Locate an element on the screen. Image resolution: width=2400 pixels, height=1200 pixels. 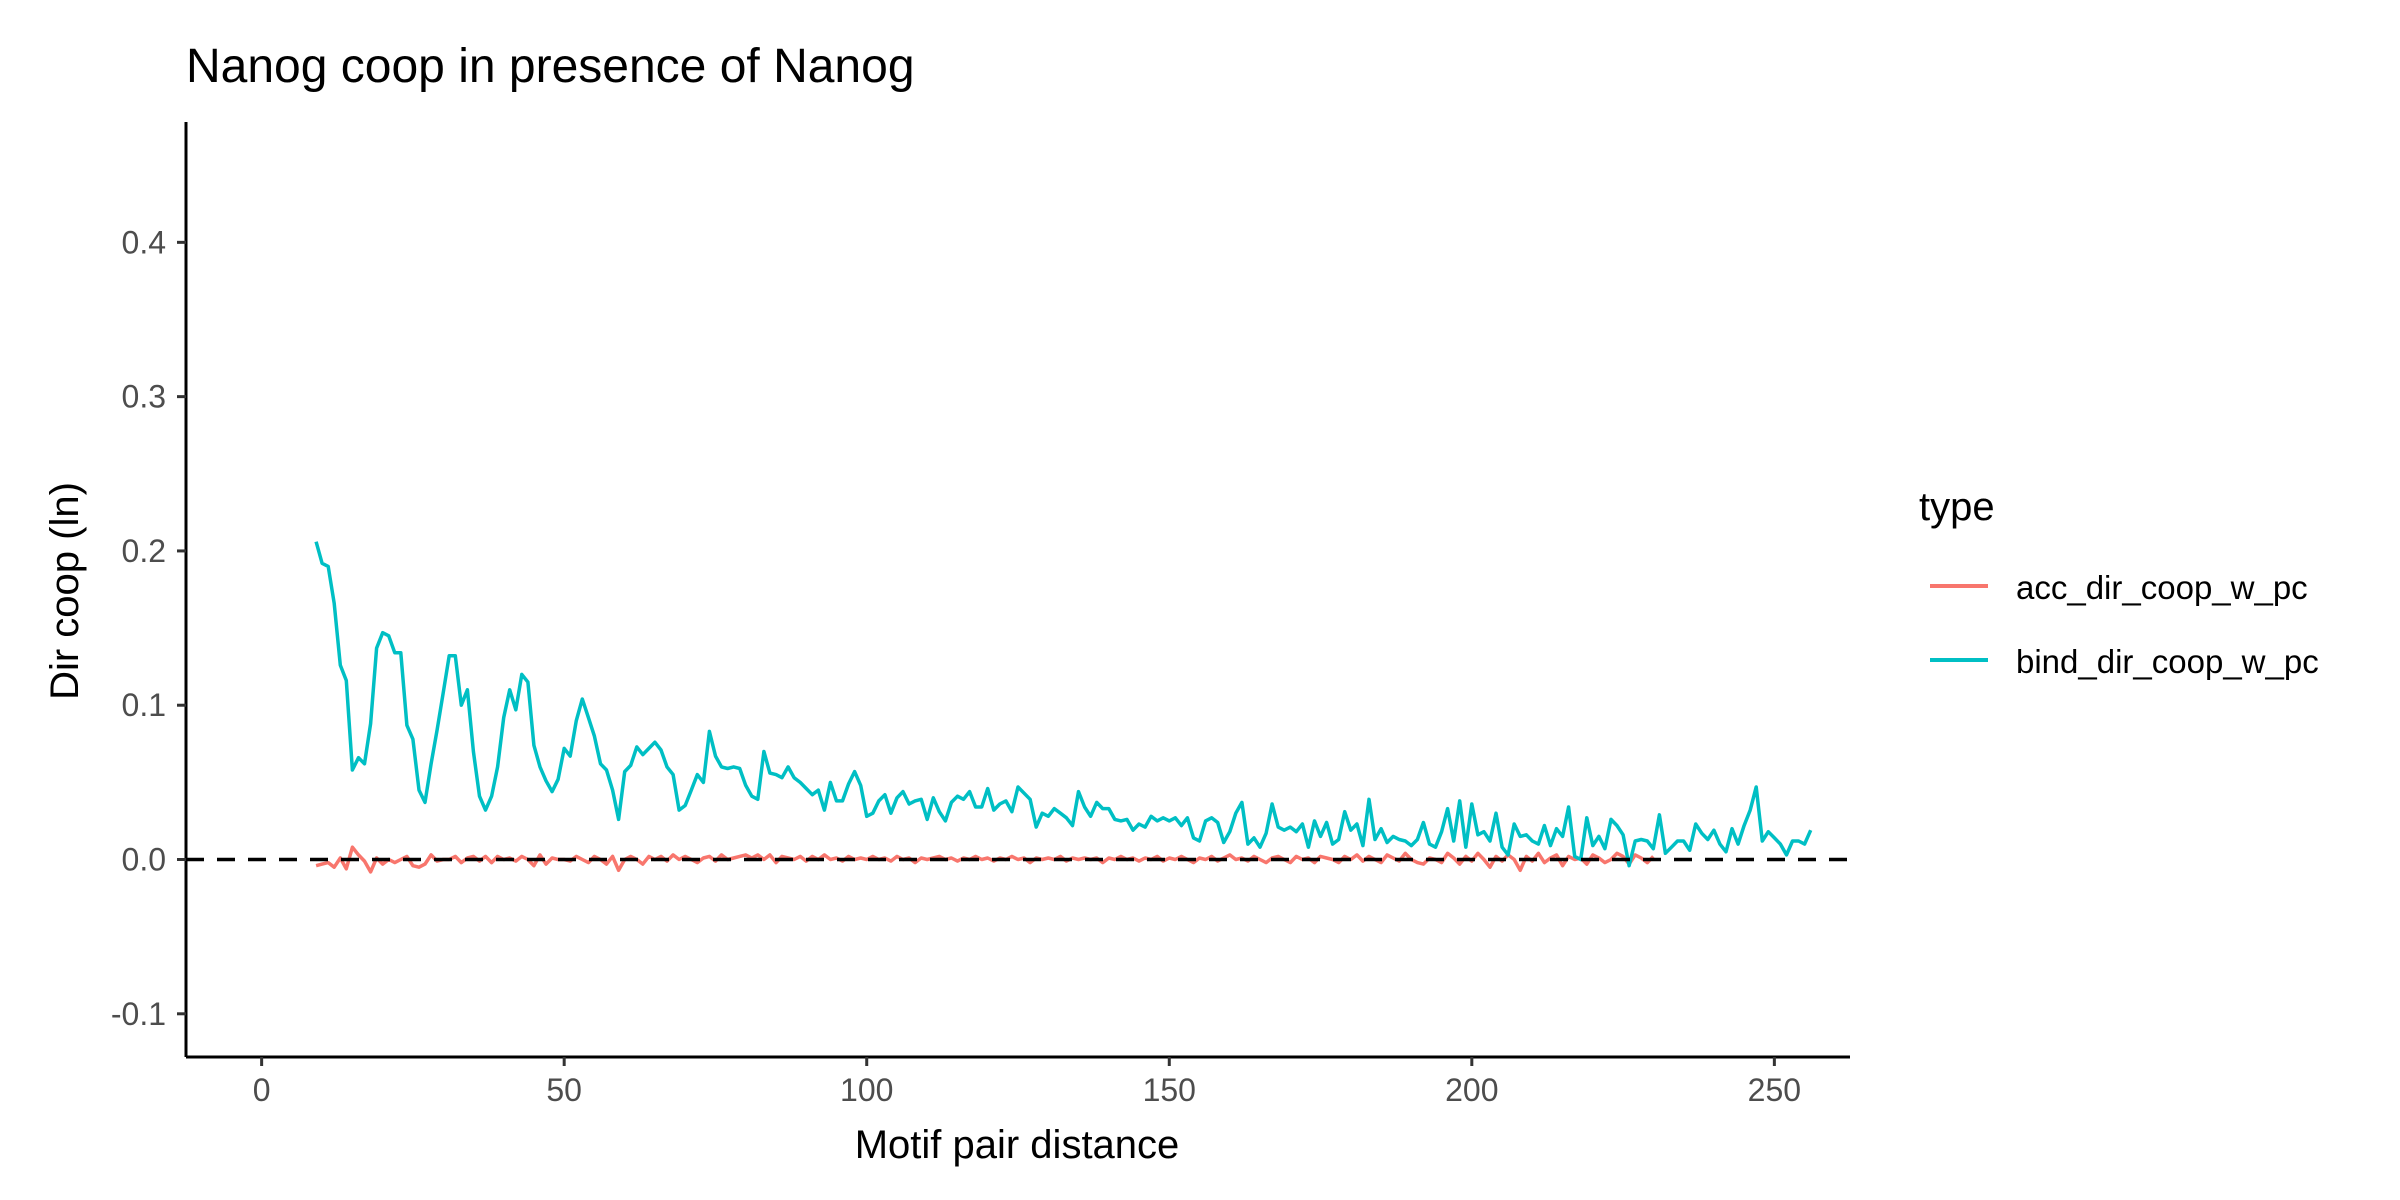
legend-title: type is located at coordinates (1957, 507).